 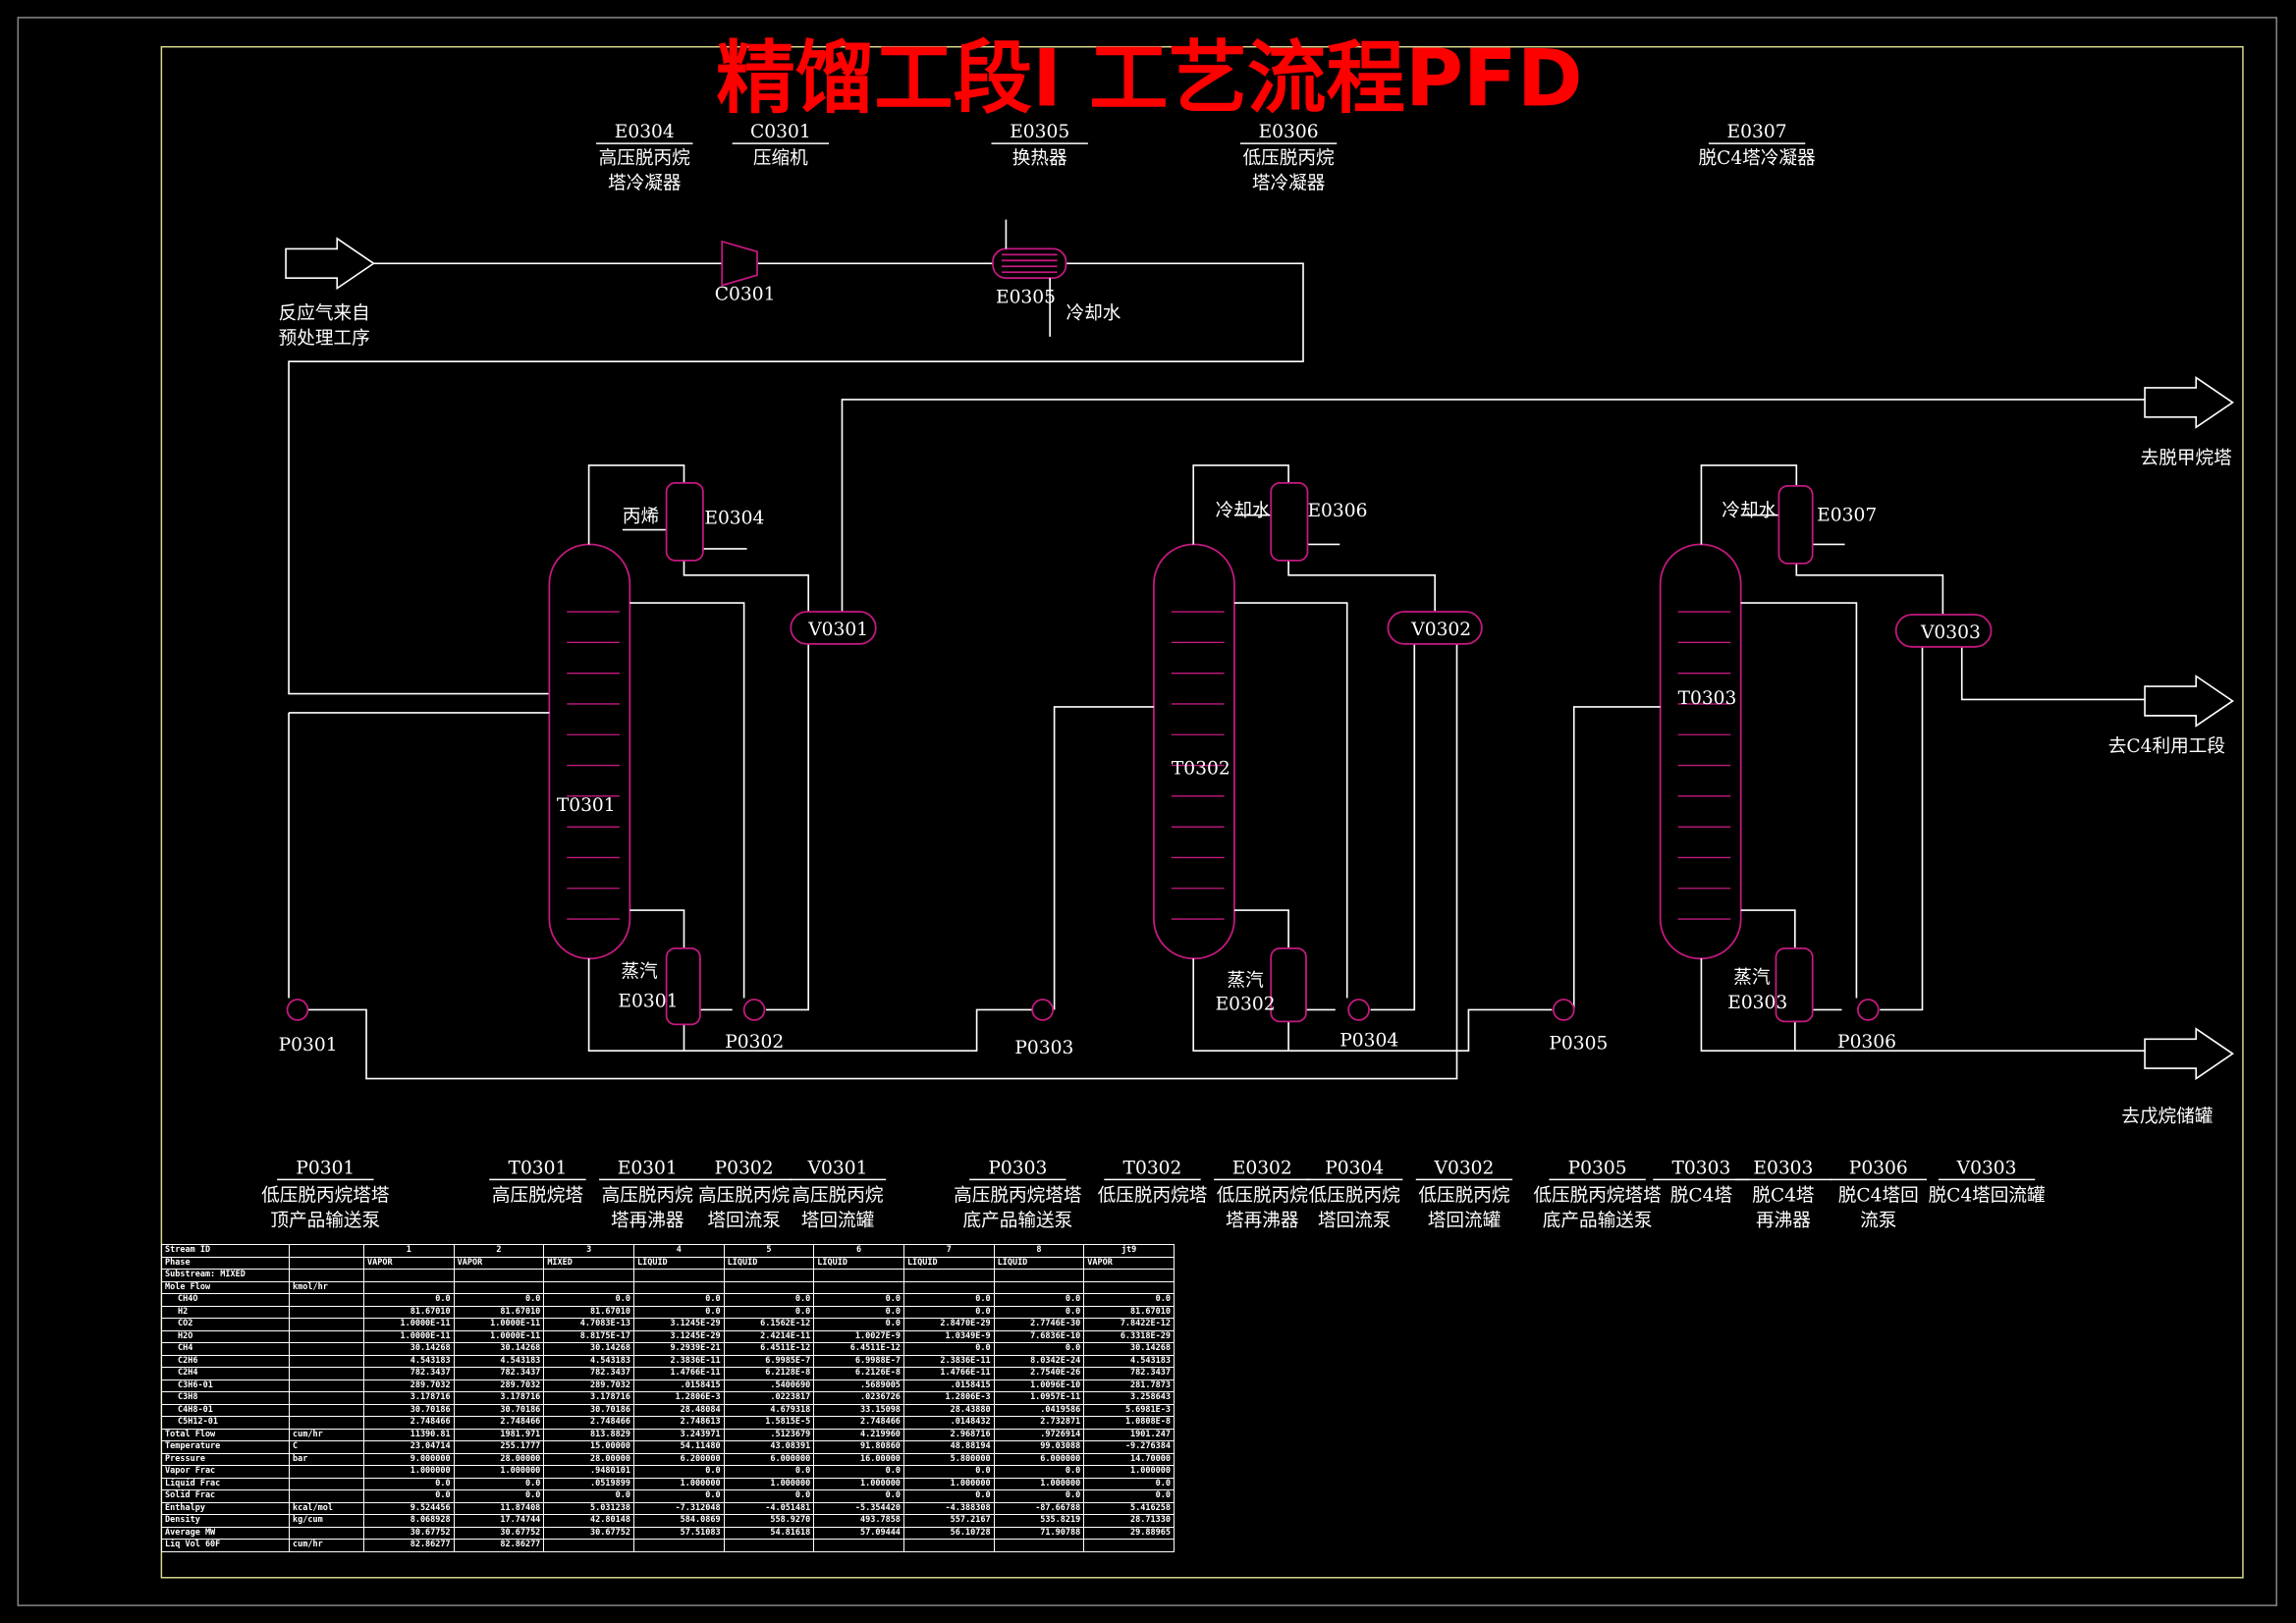 What do you see at coordinates (1039, 1423) in the screenshot?
I see `table-cell: 2.732871` at bounding box center [1039, 1423].